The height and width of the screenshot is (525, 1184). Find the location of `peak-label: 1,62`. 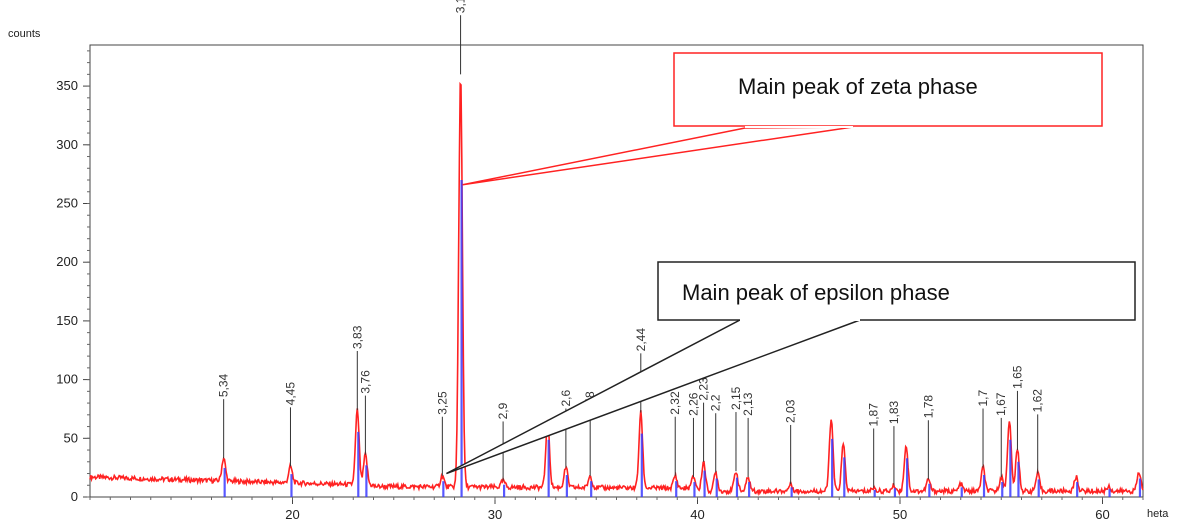

peak-label: 1,62 is located at coordinates (1038, 401).